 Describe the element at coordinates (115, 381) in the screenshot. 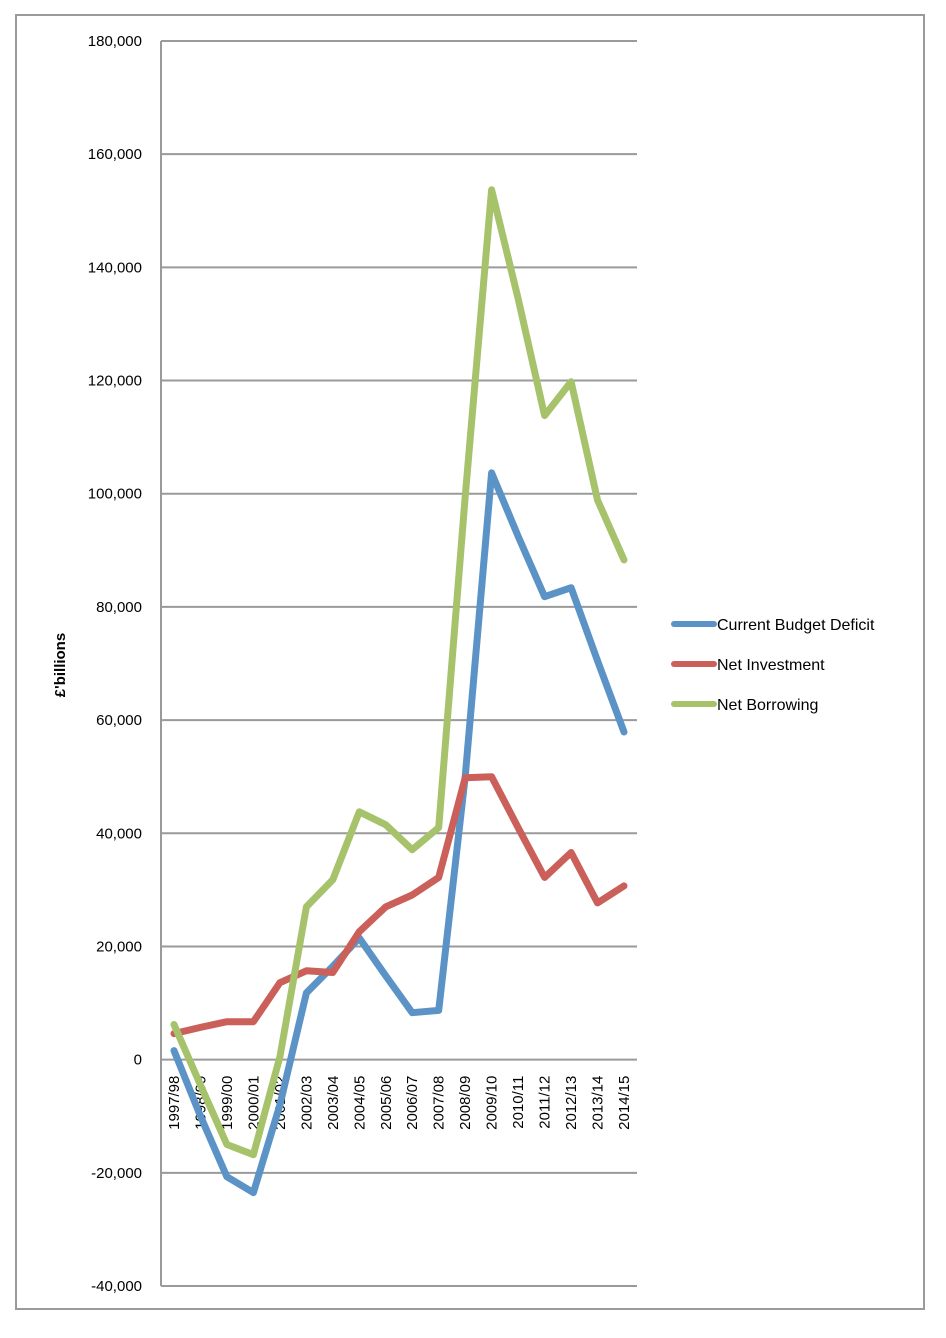

I see `y-tick-label: 120,000` at that location.